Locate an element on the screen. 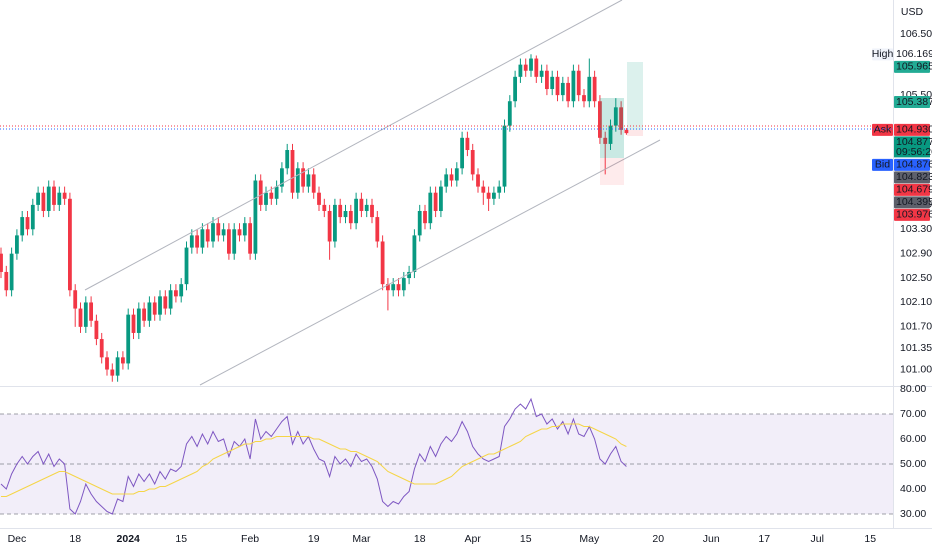  y-tick-label: 40.00 is located at coordinates (913, 489).